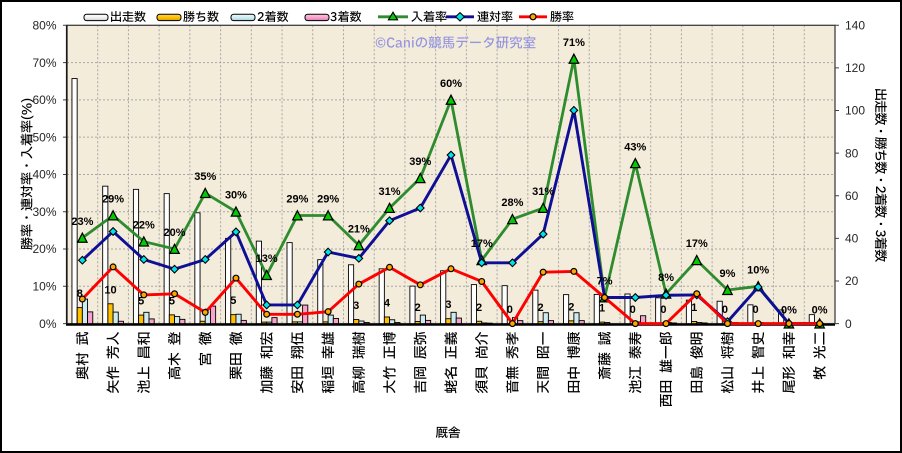 The image size is (902, 453). Describe the element at coordinates (44, 26) in the screenshot. I see `svg-text: 80%` at that location.